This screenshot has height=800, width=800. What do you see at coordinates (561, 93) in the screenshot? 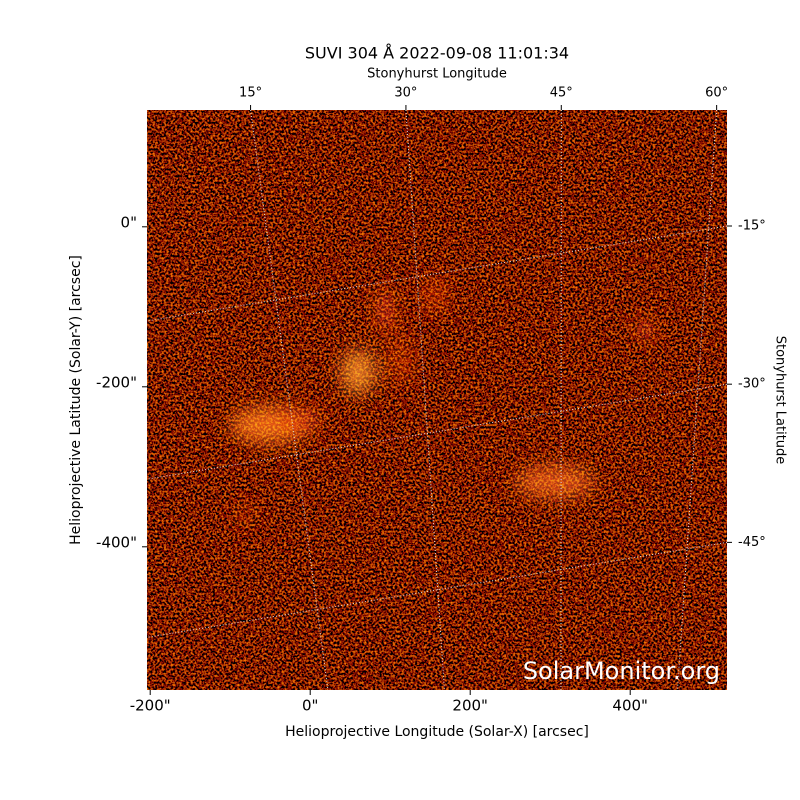
I see `x2-tick-label: 45°` at bounding box center [561, 93].